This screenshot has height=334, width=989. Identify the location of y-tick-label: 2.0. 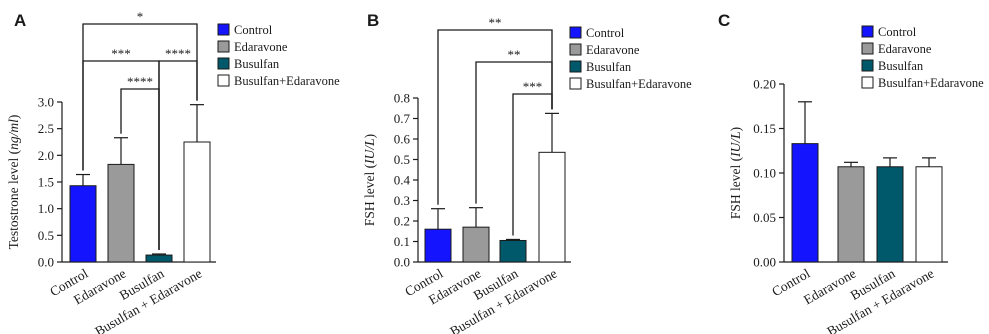
(46, 155).